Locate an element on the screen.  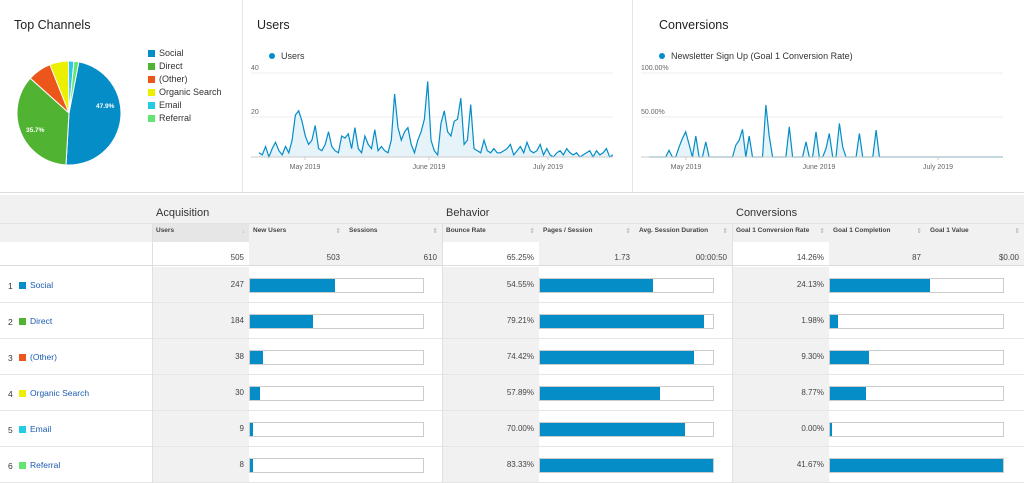
row-value-bounce: 79.21% is located at coordinates (490, 320).